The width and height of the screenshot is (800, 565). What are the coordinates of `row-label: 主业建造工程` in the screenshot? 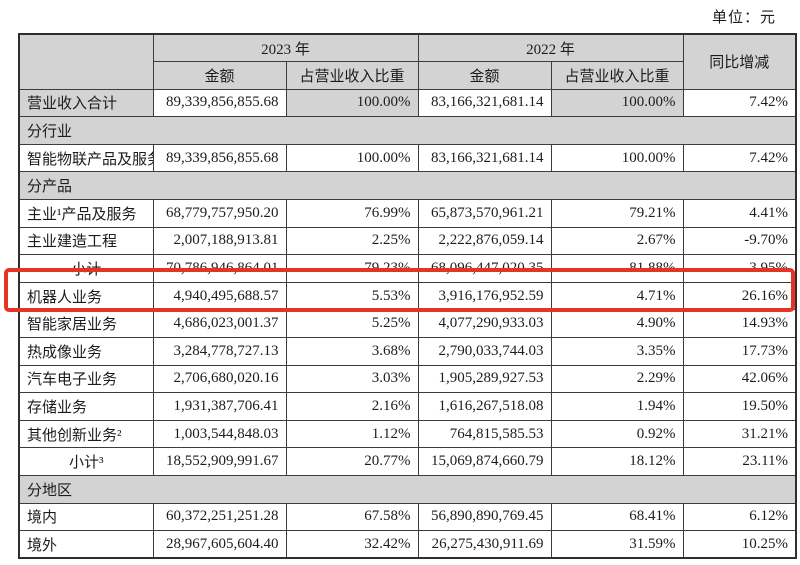 It's located at (86, 241).